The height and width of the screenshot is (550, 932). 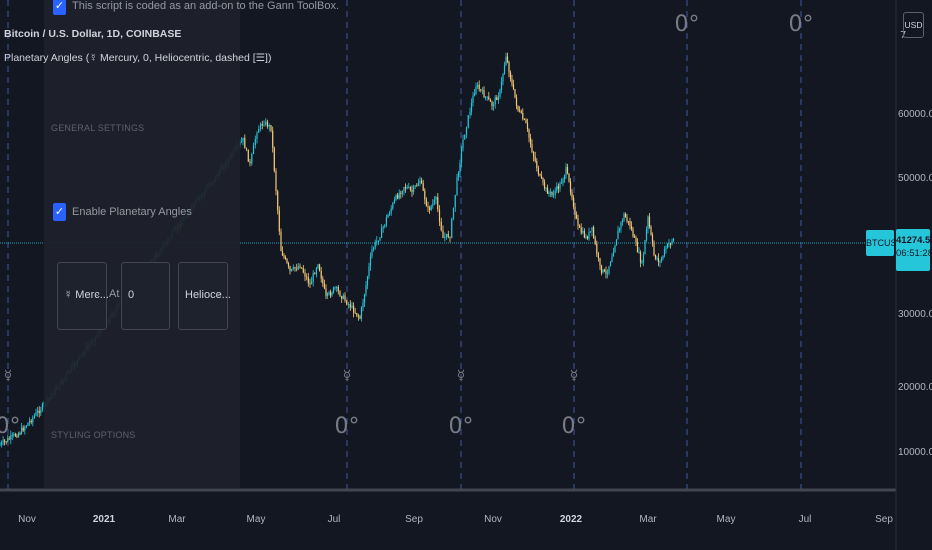 I want to click on coordinate-system-select: Helioce... ⌄, so click(x=204, y=296).